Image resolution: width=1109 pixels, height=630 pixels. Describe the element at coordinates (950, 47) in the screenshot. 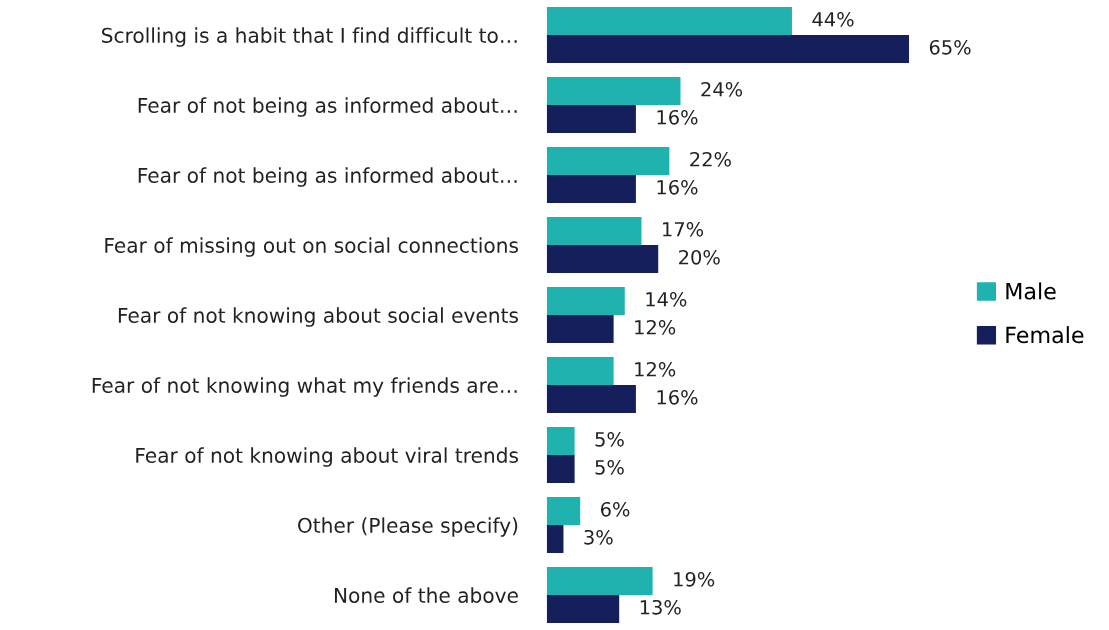

I see `data-label: 65%` at that location.